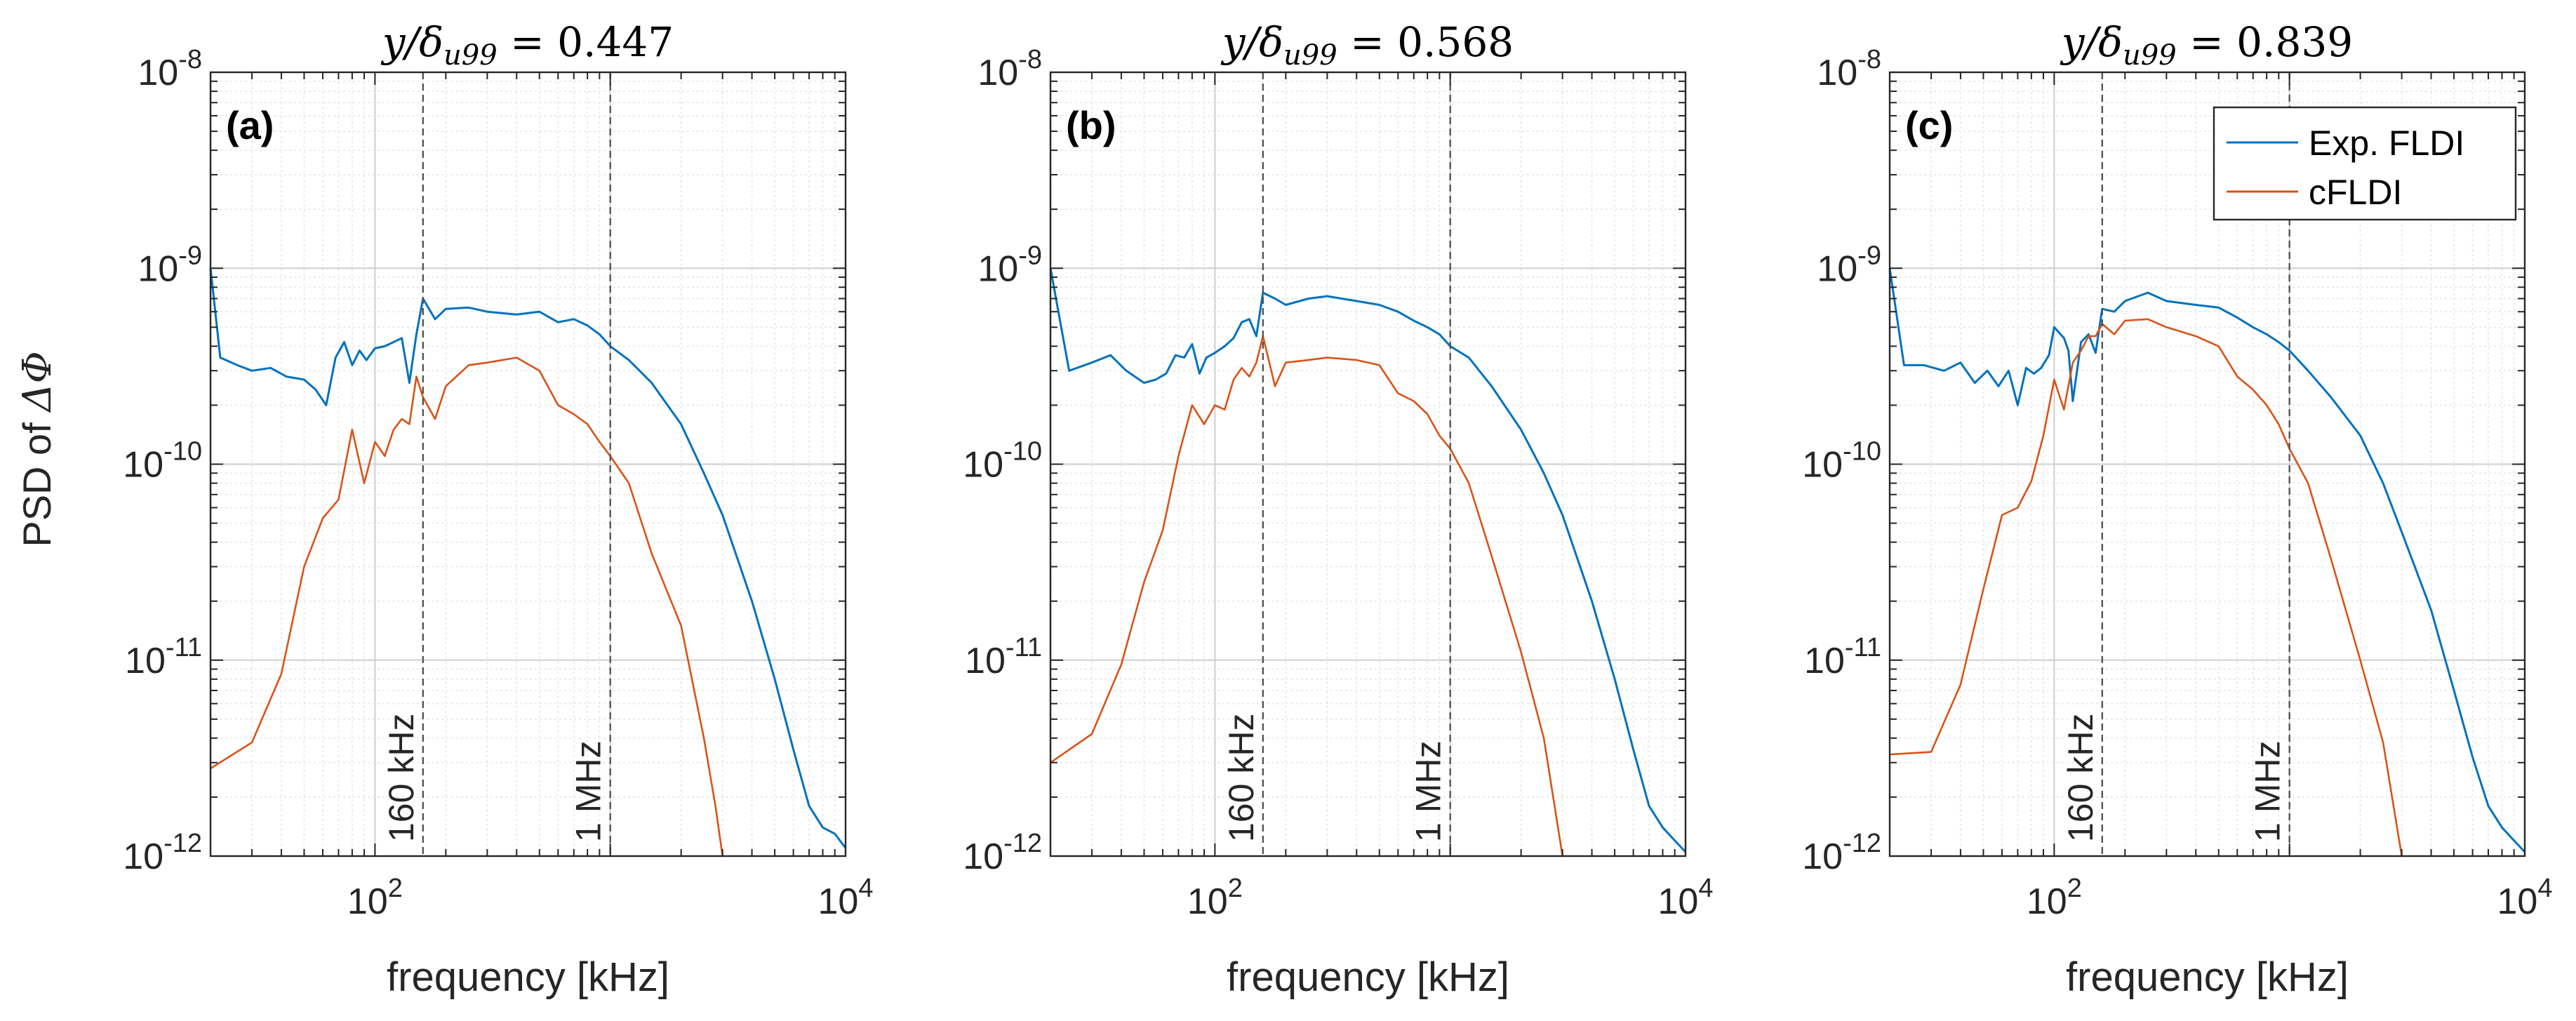 The image size is (2576, 1021). What do you see at coordinates (38, 449) in the screenshot?
I see `y-axis-label: PSD of ΔΦ` at bounding box center [38, 449].